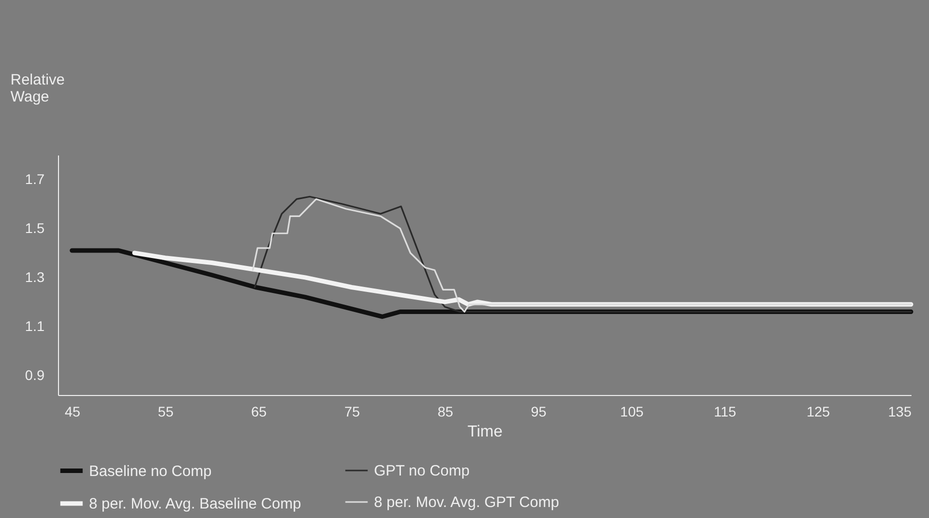  What do you see at coordinates (900, 412) in the screenshot?
I see `x-tick-label: 135` at bounding box center [900, 412].